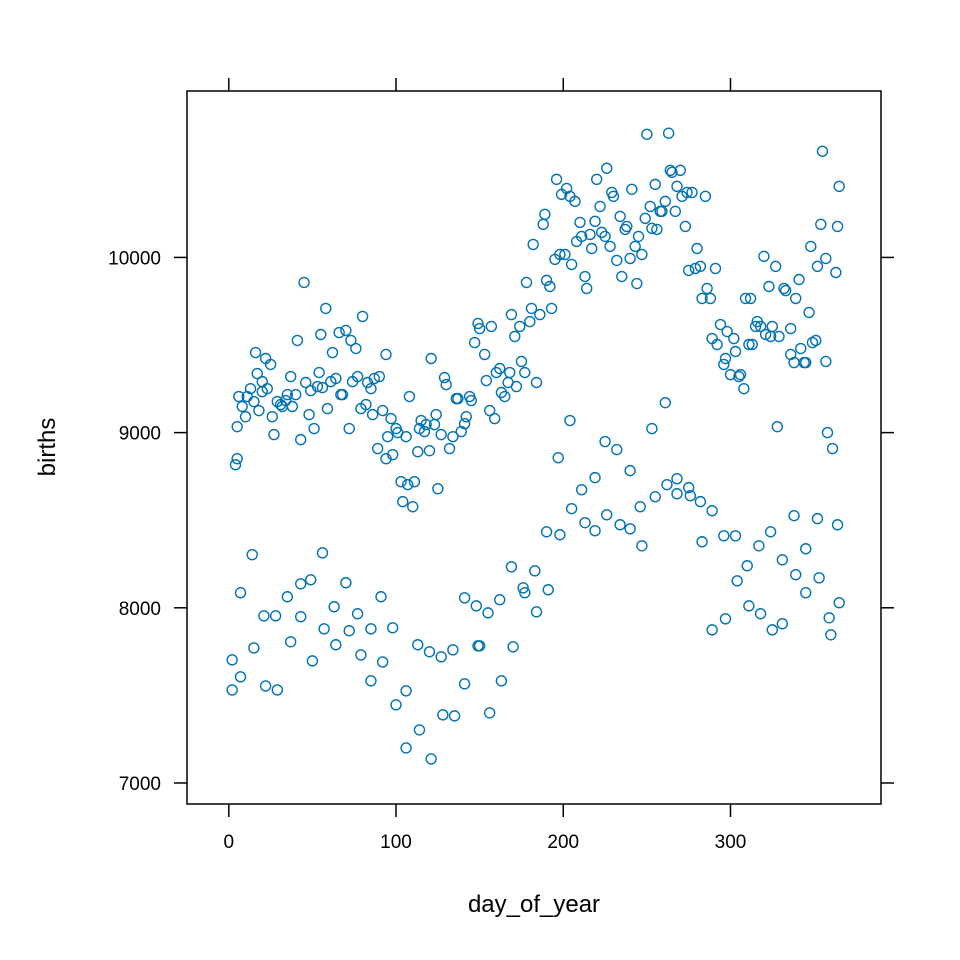 Image resolution: width=960 pixels, height=960 pixels. Describe the element at coordinates (229, 842) in the screenshot. I see `x-tick-label: 0` at that location.